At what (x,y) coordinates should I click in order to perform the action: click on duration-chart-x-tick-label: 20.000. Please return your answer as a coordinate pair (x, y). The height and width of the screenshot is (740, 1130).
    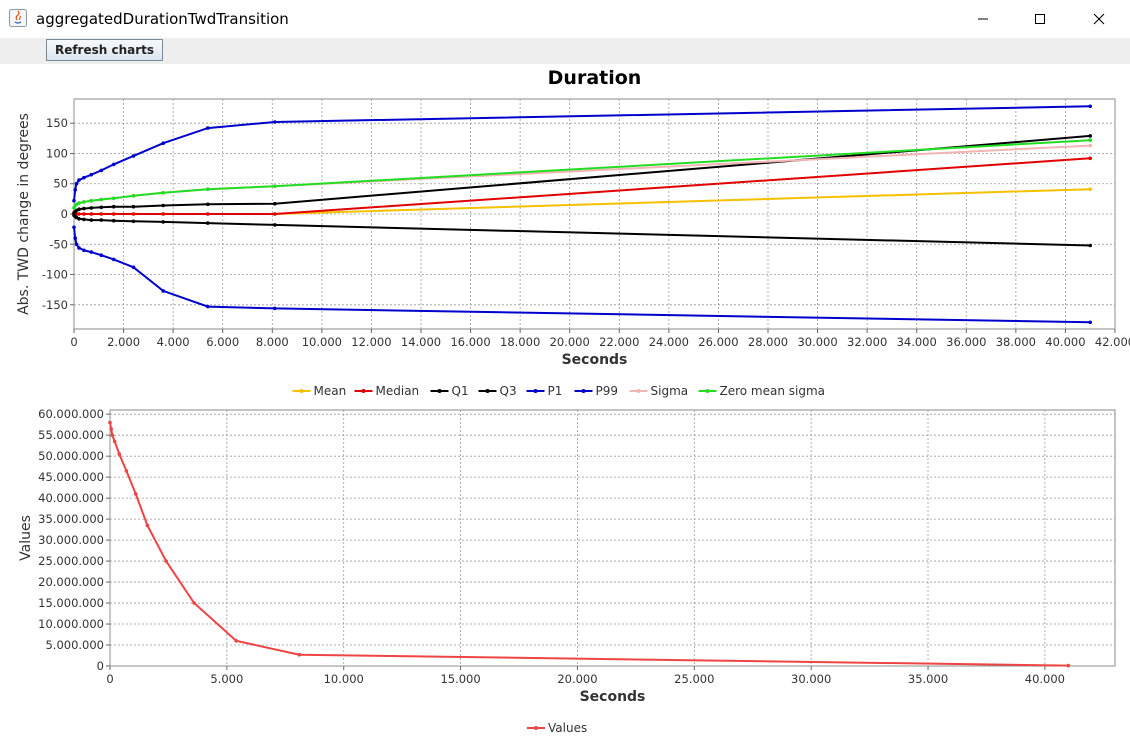
    Looking at the image, I should click on (570, 342).